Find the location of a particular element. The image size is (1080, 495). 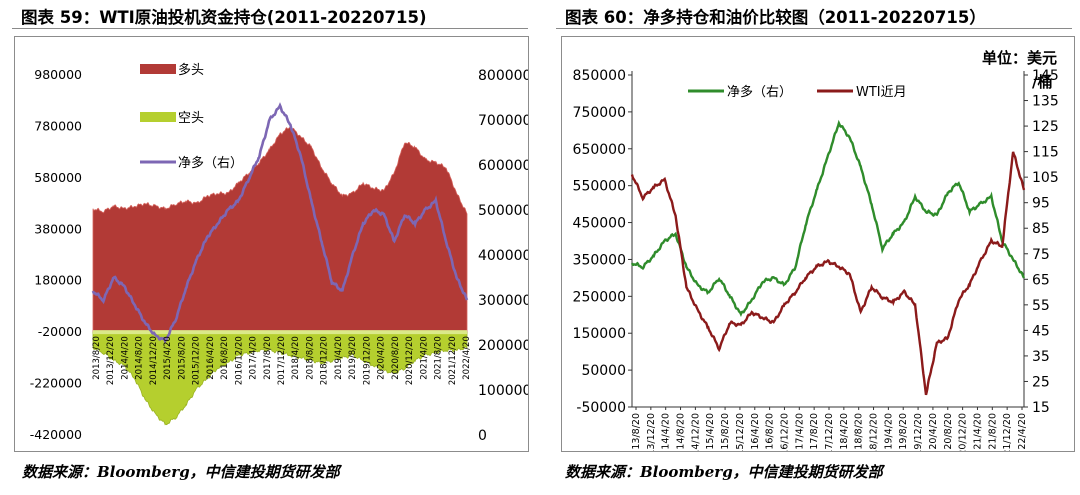

right-chart-x-tick-label: 18/12/20 is located at coordinates (874, 432).